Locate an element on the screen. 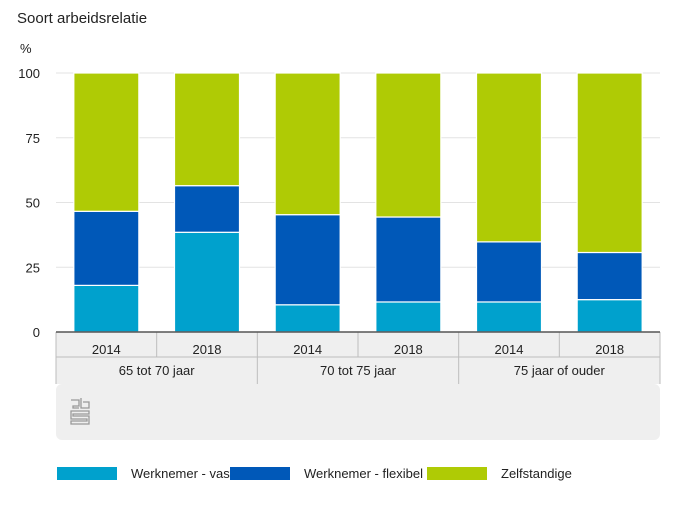  legend-item-vast: Werknemer - vast is located at coordinates (145, 473).